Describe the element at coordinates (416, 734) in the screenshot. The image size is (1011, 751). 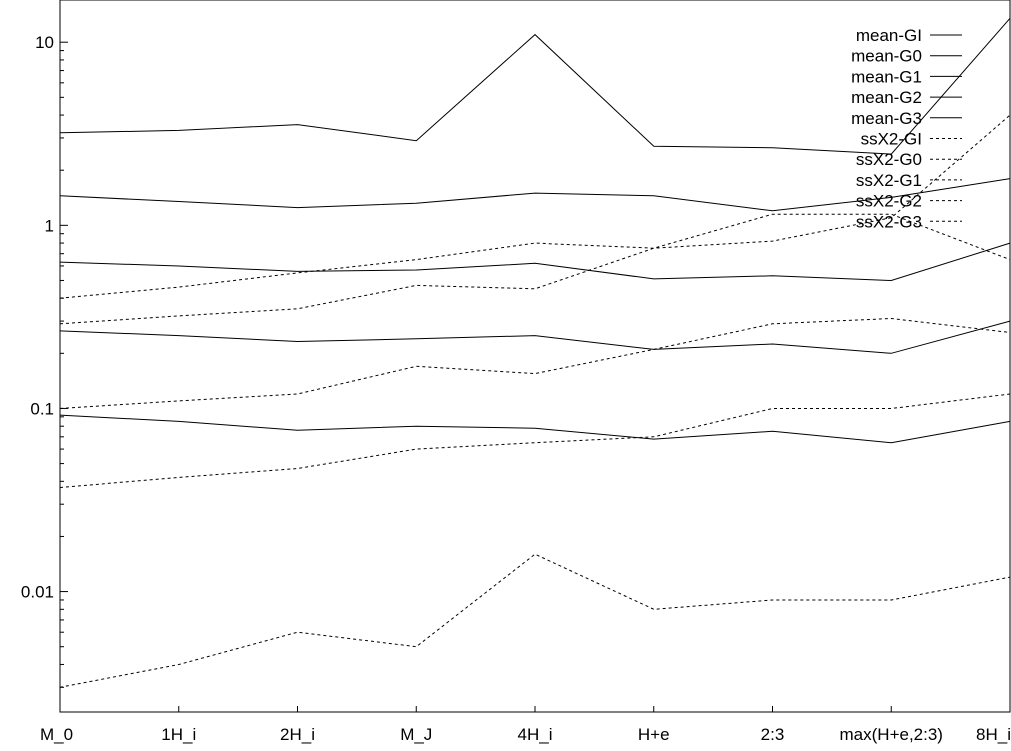
I see `x-tick-label: M_J` at that location.